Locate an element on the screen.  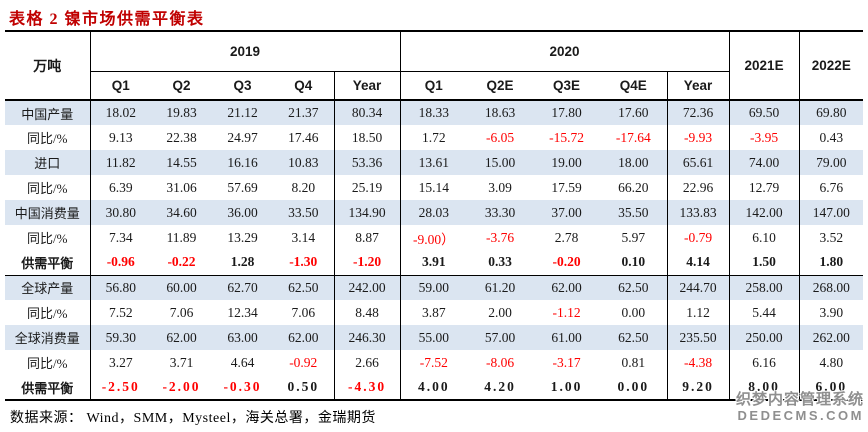
table-cell: 13.61 is located at coordinates (434, 162).